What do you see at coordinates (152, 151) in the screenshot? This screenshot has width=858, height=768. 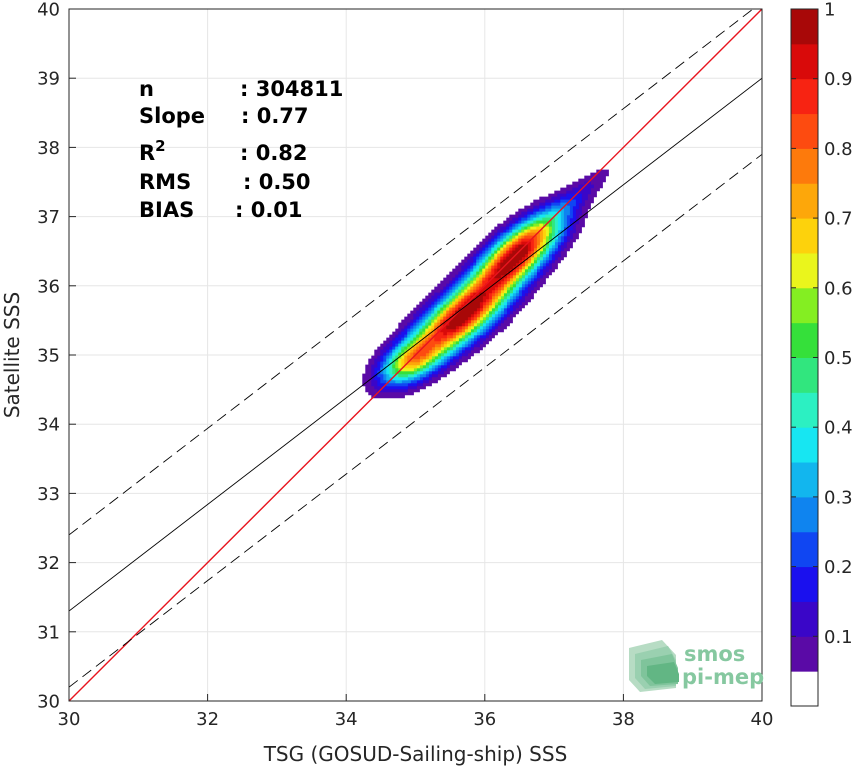 I see `stat-label: R2` at bounding box center [152, 151].